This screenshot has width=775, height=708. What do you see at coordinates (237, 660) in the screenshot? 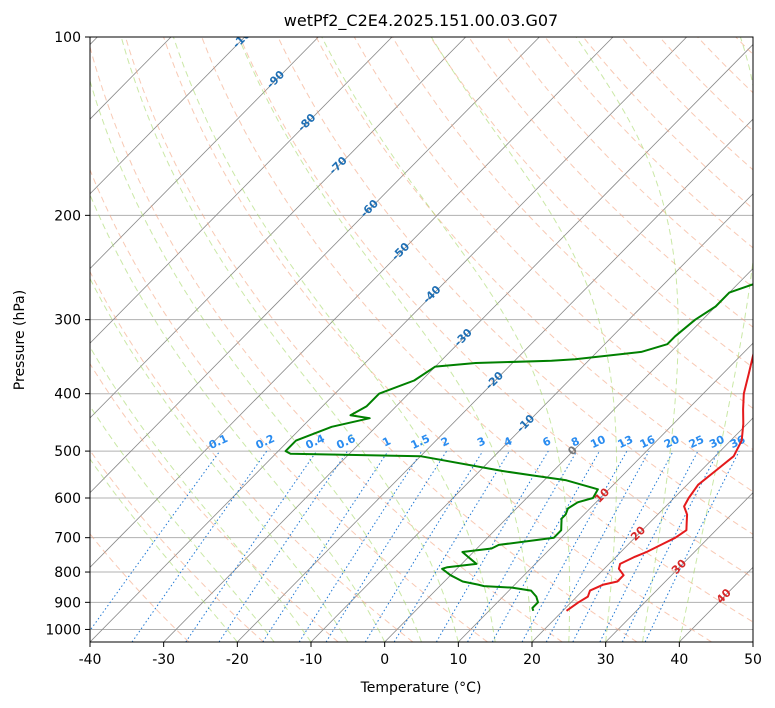
I see `x-tick-label: -20` at bounding box center [237, 660].